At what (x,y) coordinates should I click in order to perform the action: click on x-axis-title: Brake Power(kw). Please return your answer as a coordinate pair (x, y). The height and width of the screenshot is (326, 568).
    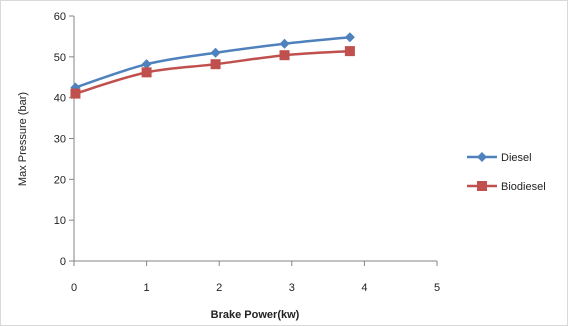
    Looking at the image, I should click on (255, 315).